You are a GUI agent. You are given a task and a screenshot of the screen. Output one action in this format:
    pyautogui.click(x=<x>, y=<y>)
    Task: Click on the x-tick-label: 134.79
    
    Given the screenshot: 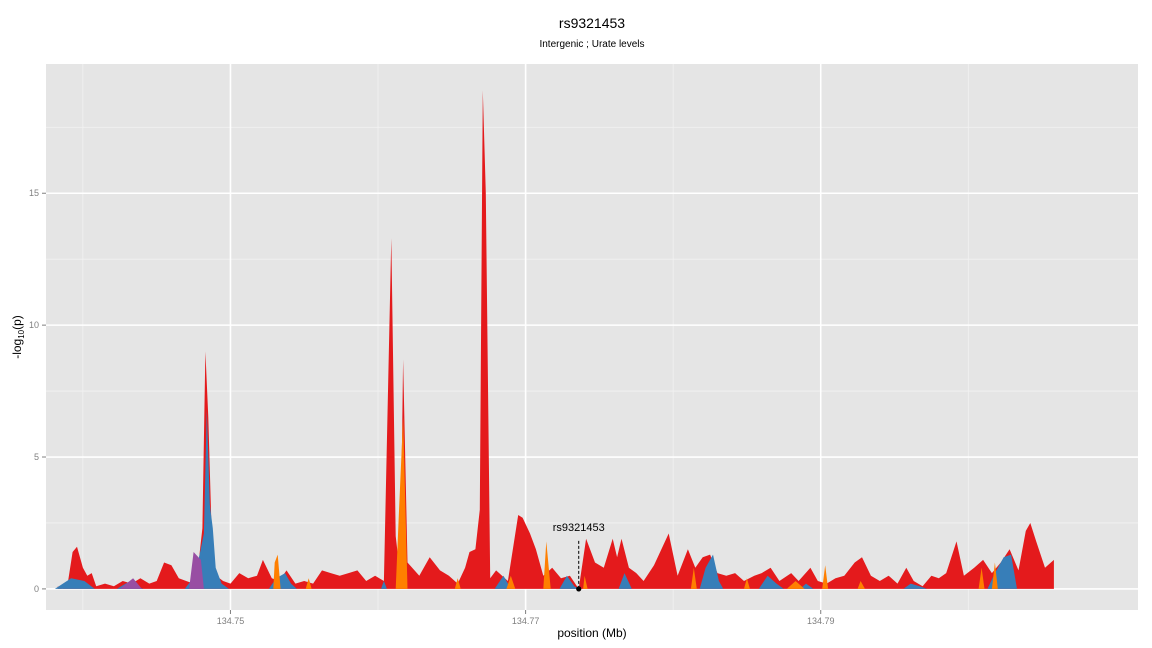 What is the action you would take?
    pyautogui.click(x=821, y=621)
    